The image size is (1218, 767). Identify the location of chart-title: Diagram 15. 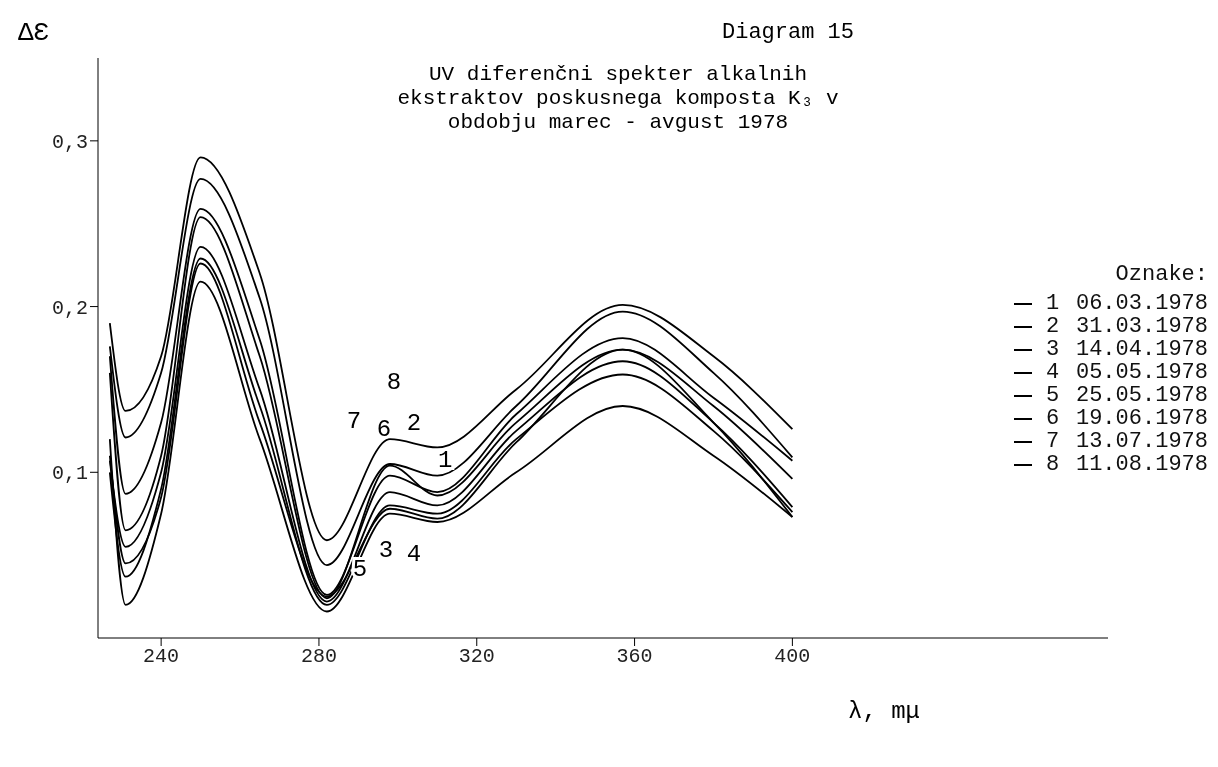
(788, 32).